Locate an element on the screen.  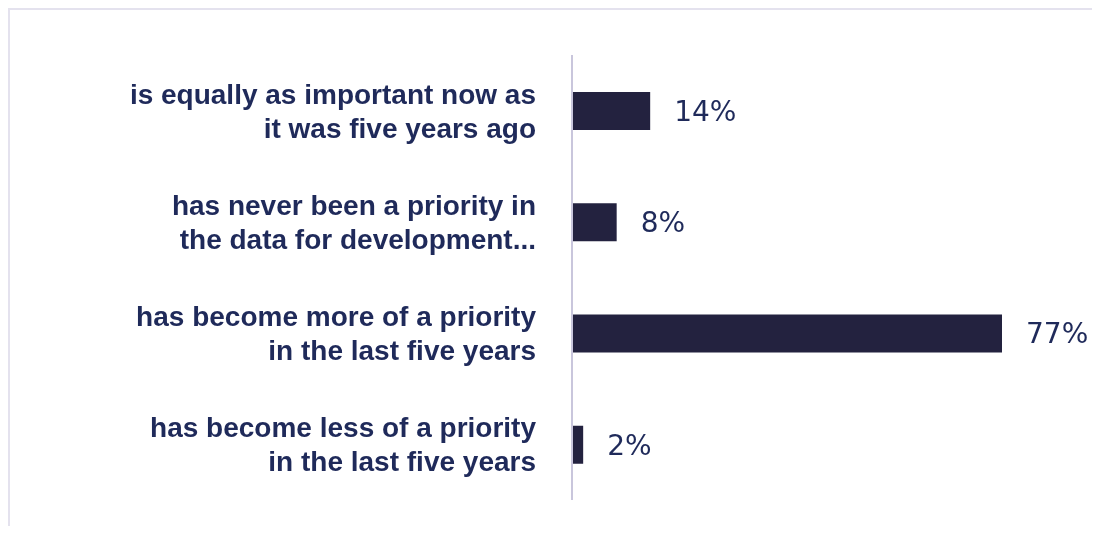
y-tick-label: is equally as important now as it was five years ago is located at coordinates (332, 111).